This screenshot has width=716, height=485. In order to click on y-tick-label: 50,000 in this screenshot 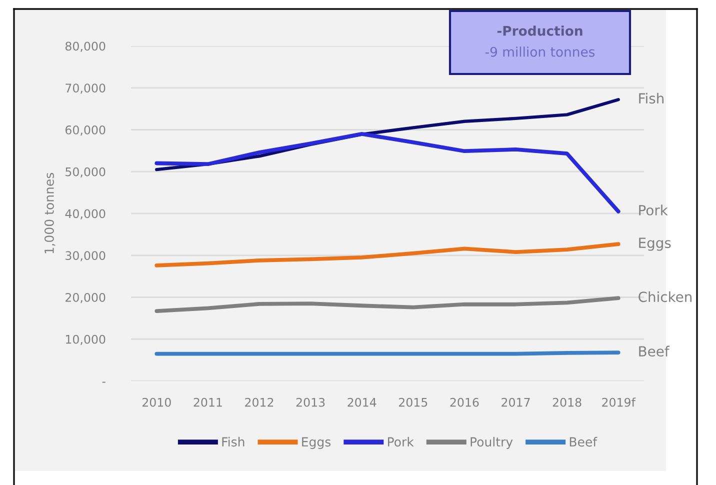, I will do `click(86, 172)`.